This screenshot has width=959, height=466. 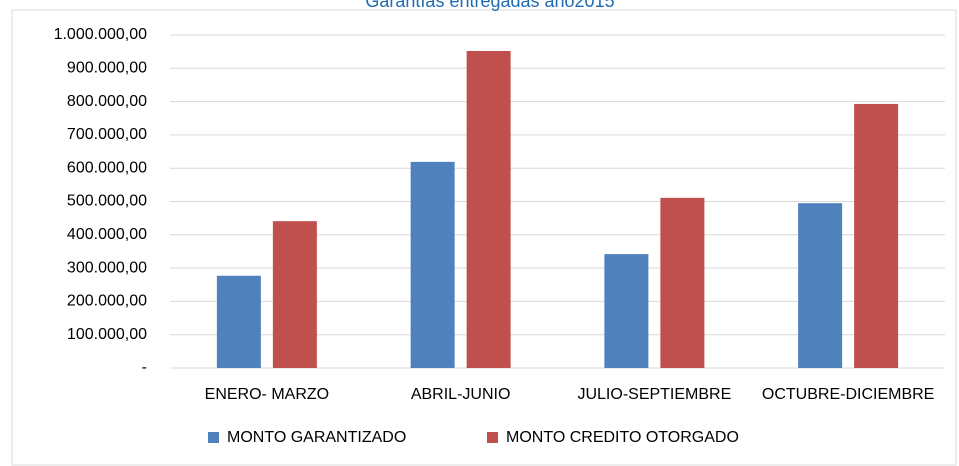 I want to click on y-tick-label: -, so click(x=144, y=367).